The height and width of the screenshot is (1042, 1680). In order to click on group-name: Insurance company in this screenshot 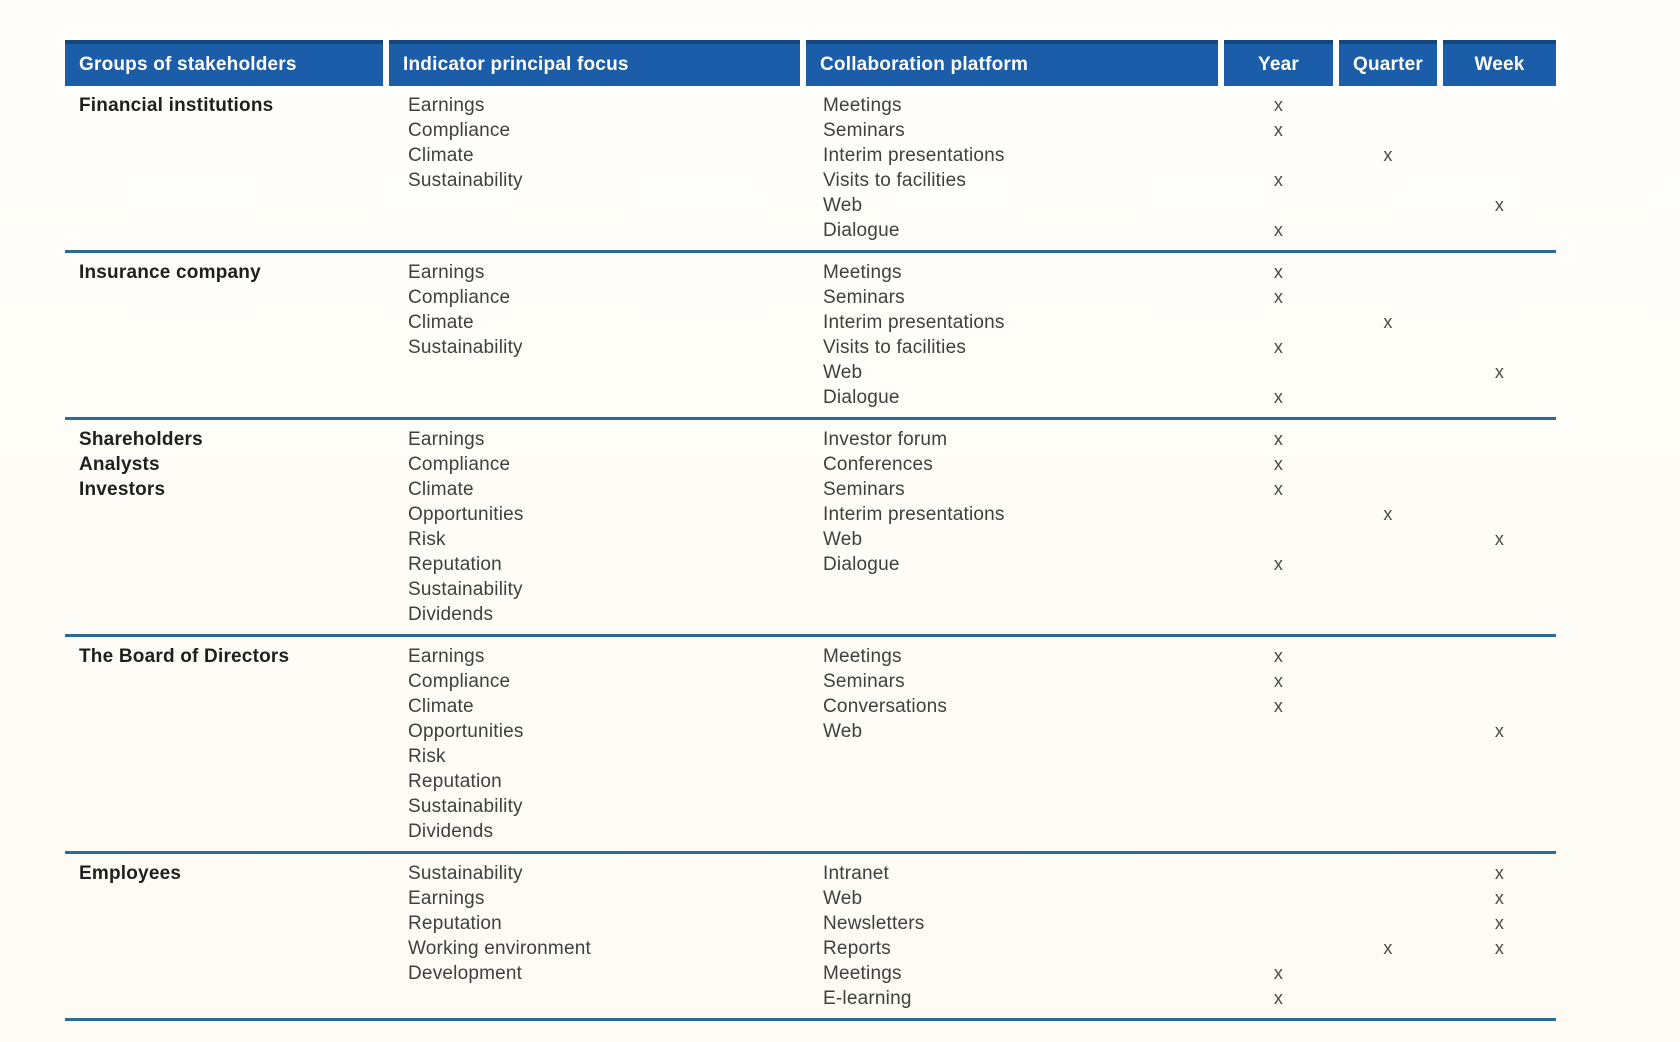, I will do `click(170, 272)`.